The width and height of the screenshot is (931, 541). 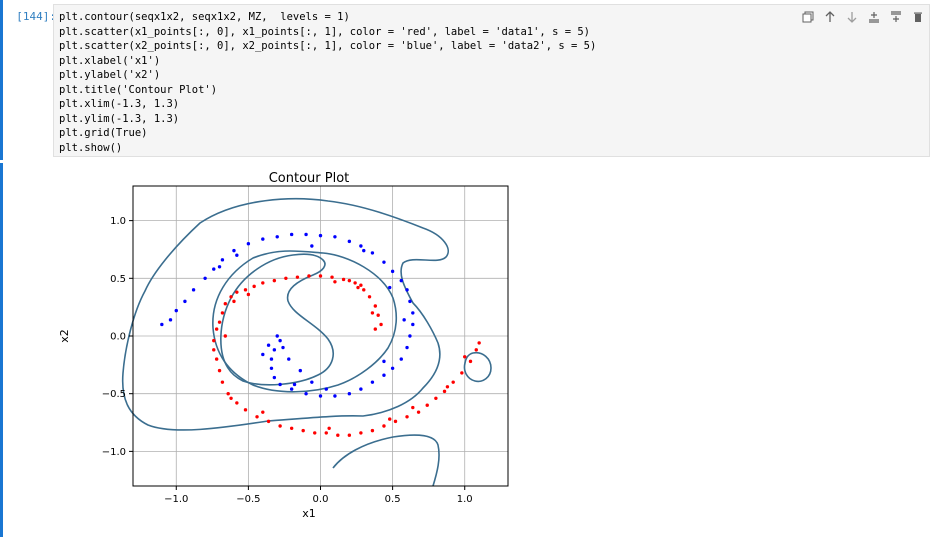 I want to click on y-tick-label: 0.0, so click(x=118, y=337).